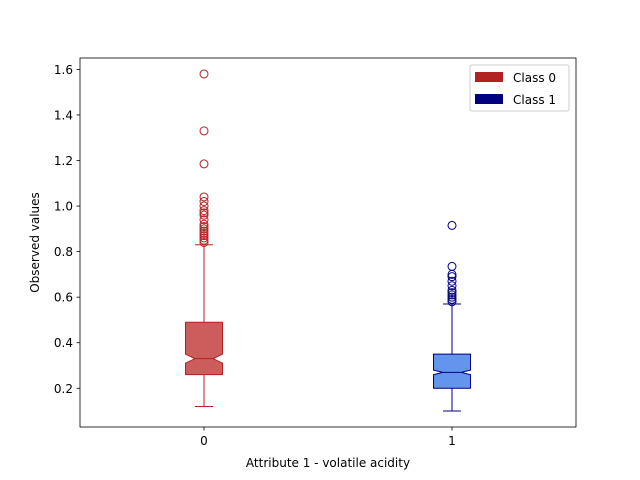 The image size is (640, 480). I want to click on x-tick-label: 0, so click(204, 441).